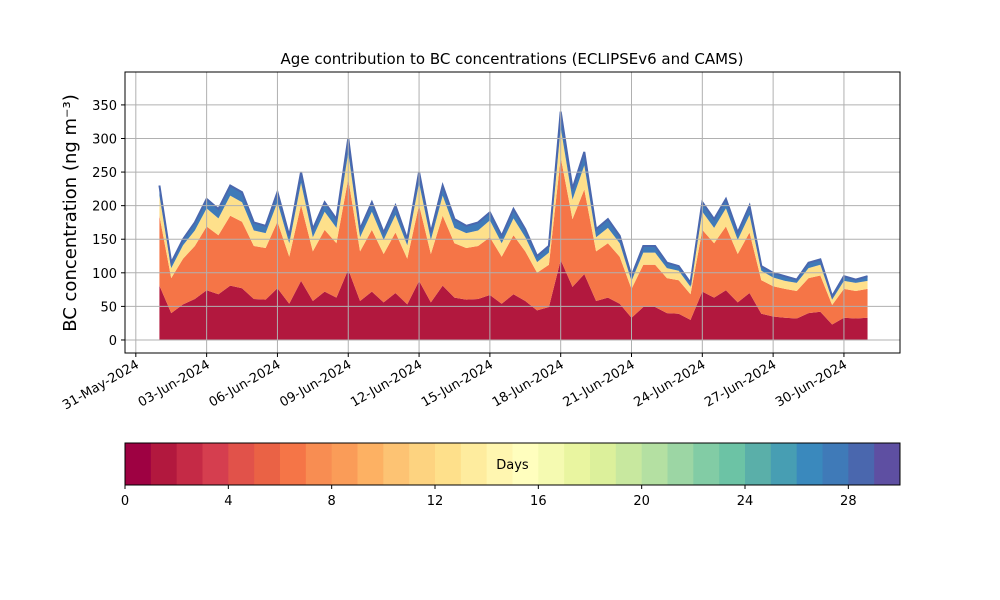 The image size is (1000, 600). Describe the element at coordinates (174, 383) in the screenshot. I see `x-tick-label: 03-Jun-2024` at that location.